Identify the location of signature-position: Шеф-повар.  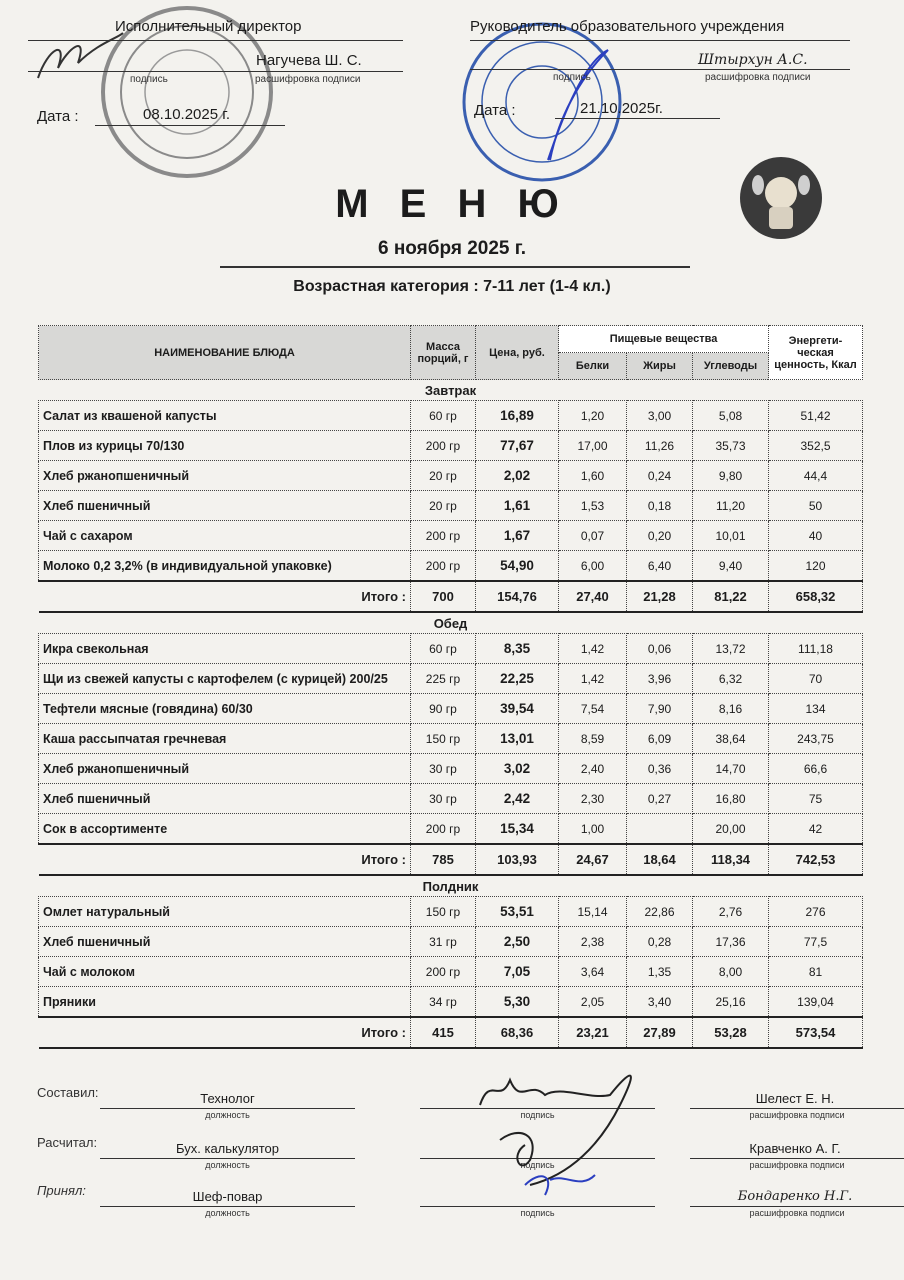
(227, 1196).